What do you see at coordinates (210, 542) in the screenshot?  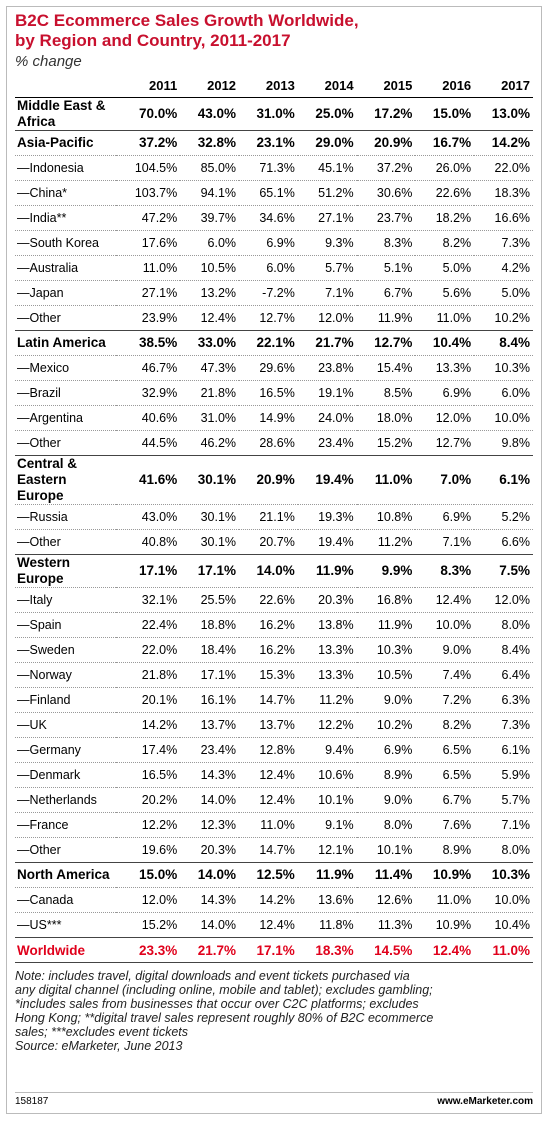 I see `cell: 30.1%` at bounding box center [210, 542].